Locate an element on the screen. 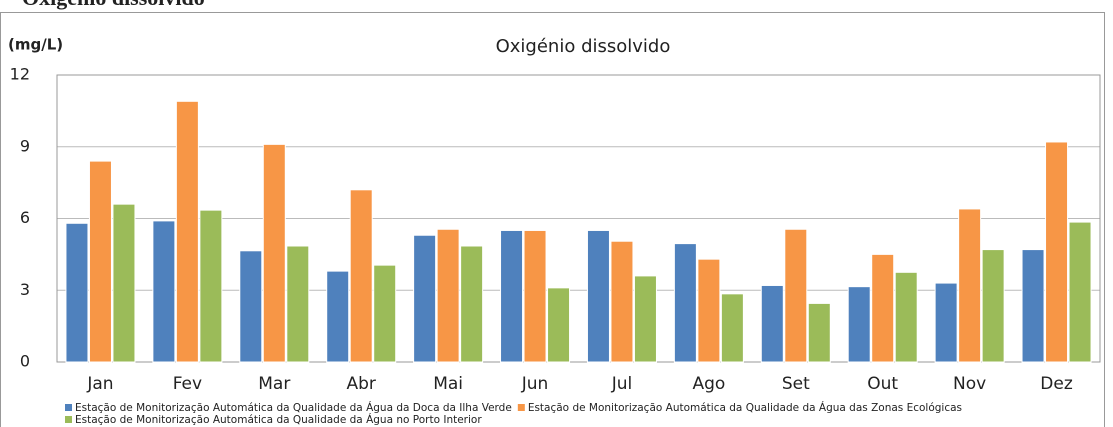  x-tick-label: Set is located at coordinates (796, 384).